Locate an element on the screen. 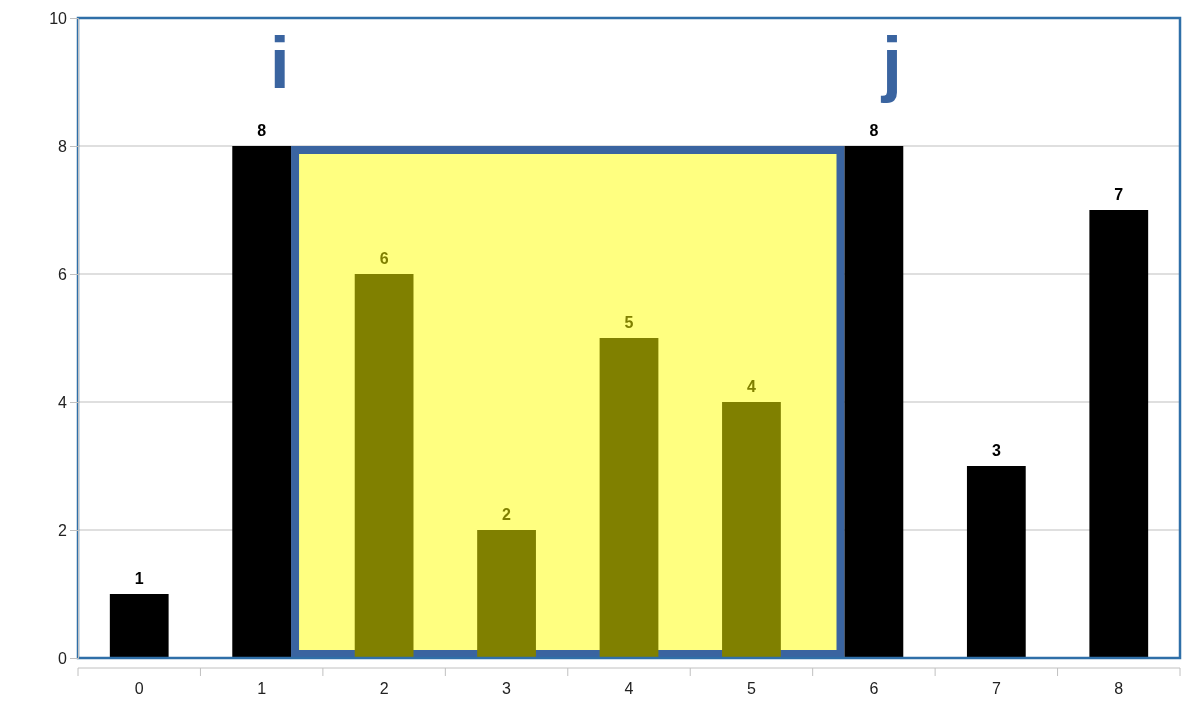 This screenshot has height=720, width=1200. y-tick-label: 8 is located at coordinates (63, 146).